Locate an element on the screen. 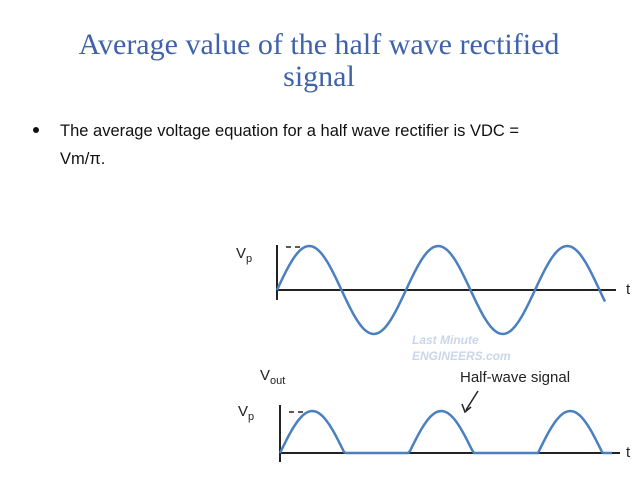 The image size is (638, 478). bullet-dot is located at coordinates (36, 130).